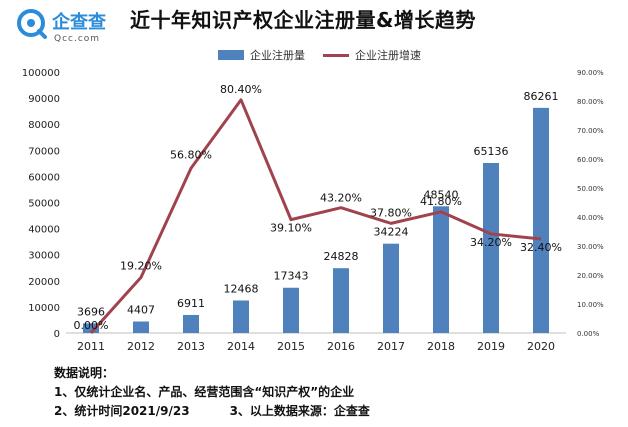 The height and width of the screenshot is (427, 628). What do you see at coordinates (441, 194) in the screenshot?
I see `bar-data-label: 48540` at bounding box center [441, 194].